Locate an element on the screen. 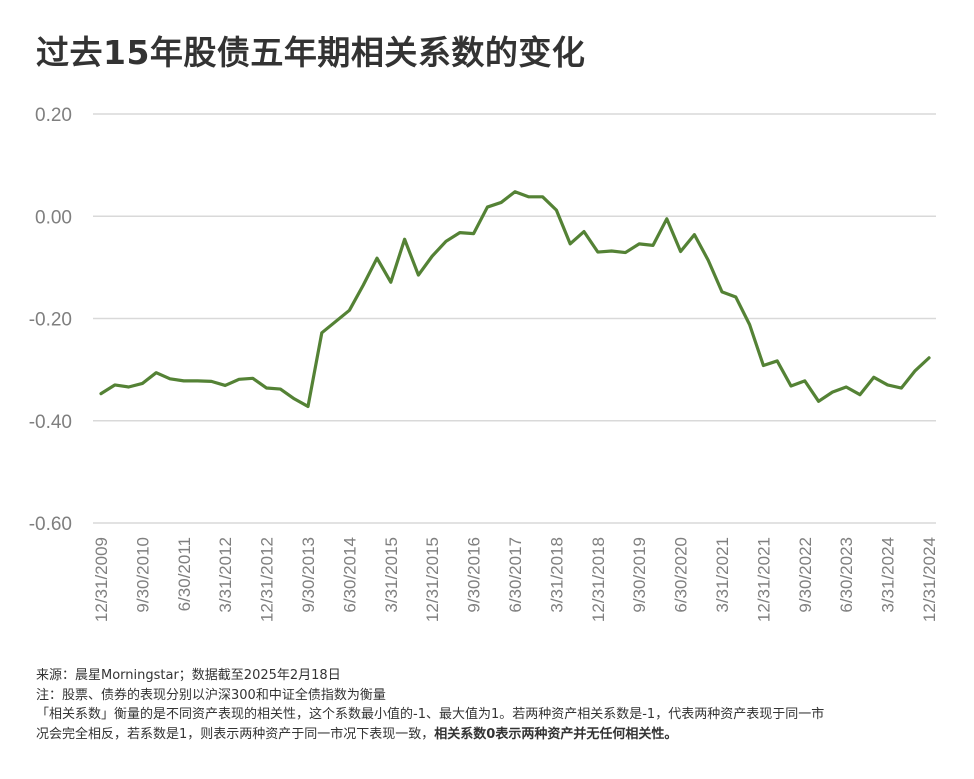 The width and height of the screenshot is (974, 779). x-tick-label: 12/31/2015 is located at coordinates (432, 579).